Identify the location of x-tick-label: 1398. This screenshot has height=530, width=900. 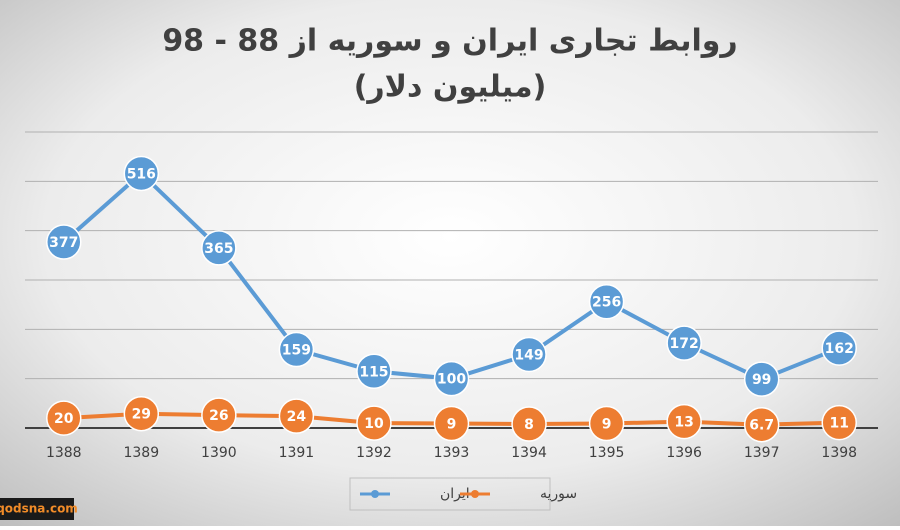
(839, 453).